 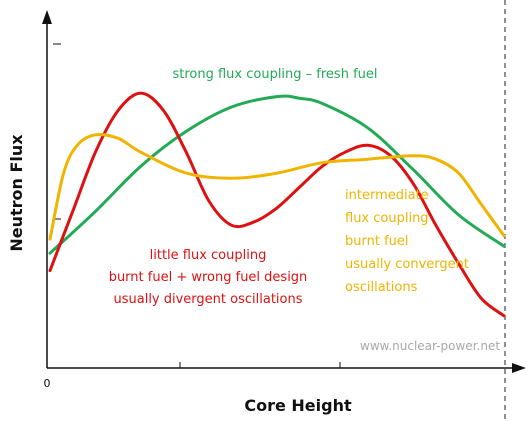 What do you see at coordinates (387, 218) in the screenshot?
I see `annotation-intermediate-coupling-line-1: flux coupling` at bounding box center [387, 218].